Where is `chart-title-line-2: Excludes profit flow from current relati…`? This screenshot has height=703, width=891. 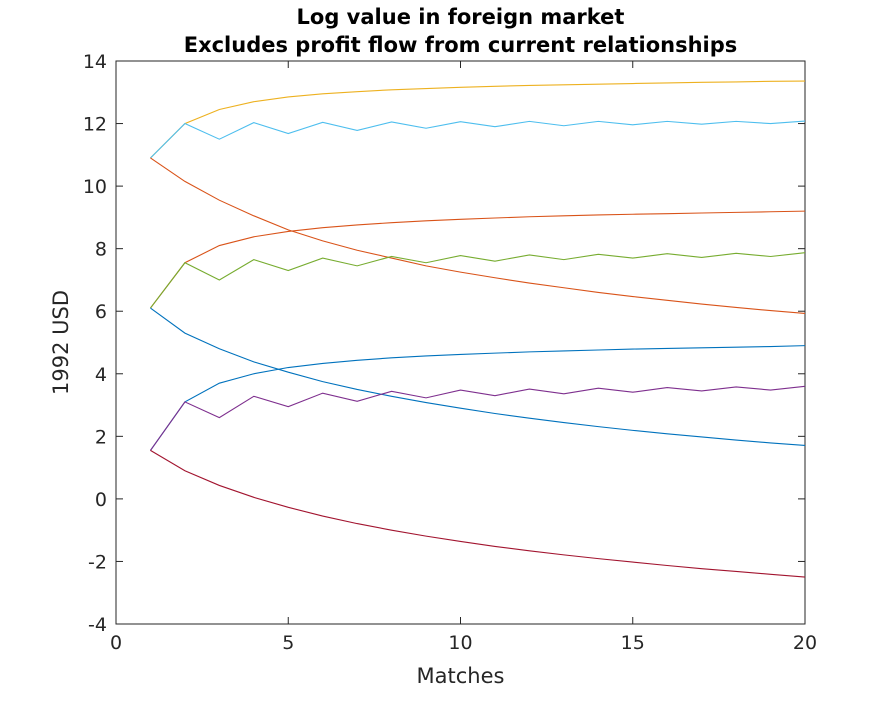 chart-title-line-2: Excludes profit flow from current relati… is located at coordinates (461, 45).